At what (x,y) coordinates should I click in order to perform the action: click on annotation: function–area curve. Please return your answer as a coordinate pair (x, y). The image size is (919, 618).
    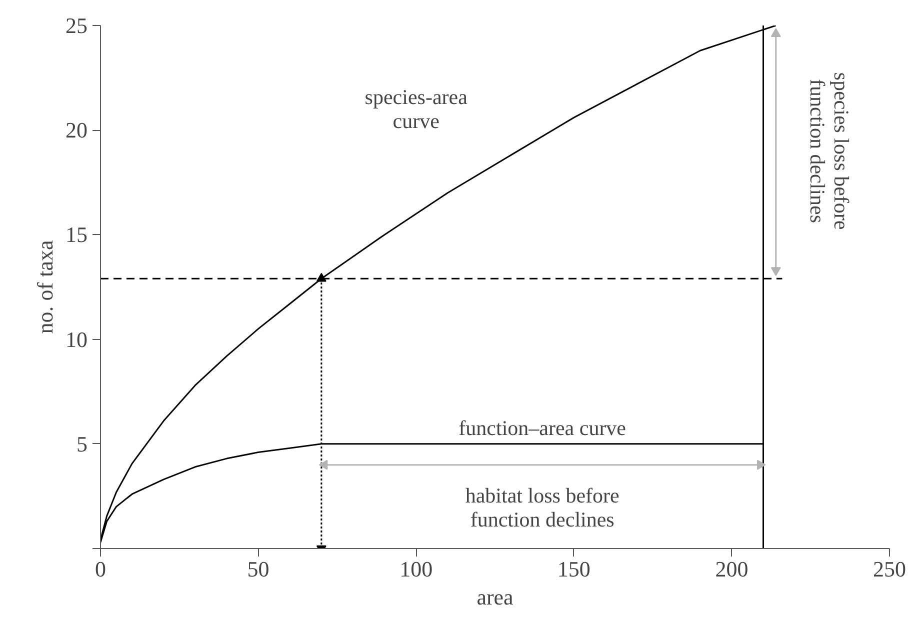
    Looking at the image, I should click on (542, 428).